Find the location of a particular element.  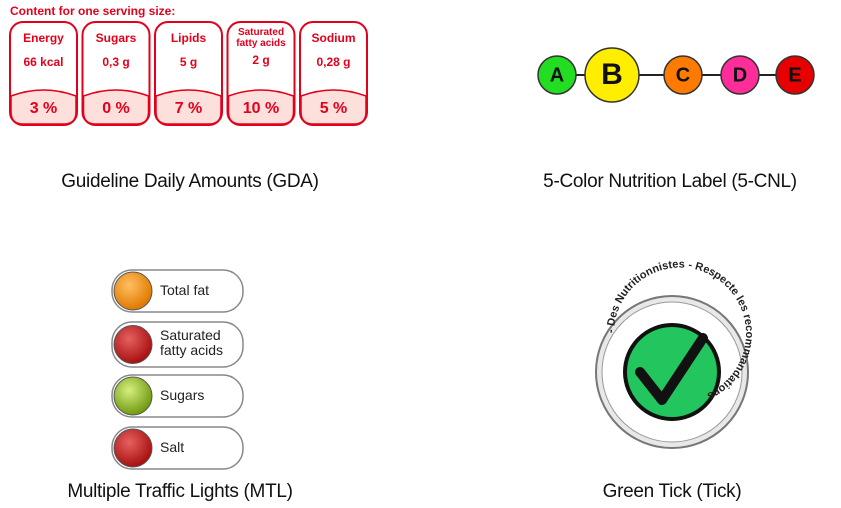

grade-letter: C is located at coordinates (683, 75).